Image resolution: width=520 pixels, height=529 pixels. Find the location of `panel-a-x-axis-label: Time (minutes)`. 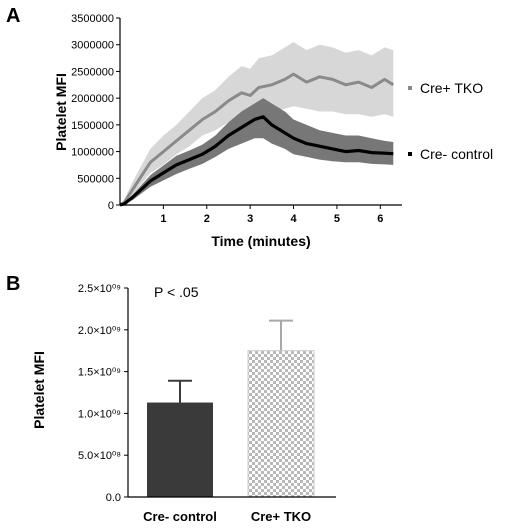

panel-a-x-axis-label: Time (minutes) is located at coordinates (260, 241).